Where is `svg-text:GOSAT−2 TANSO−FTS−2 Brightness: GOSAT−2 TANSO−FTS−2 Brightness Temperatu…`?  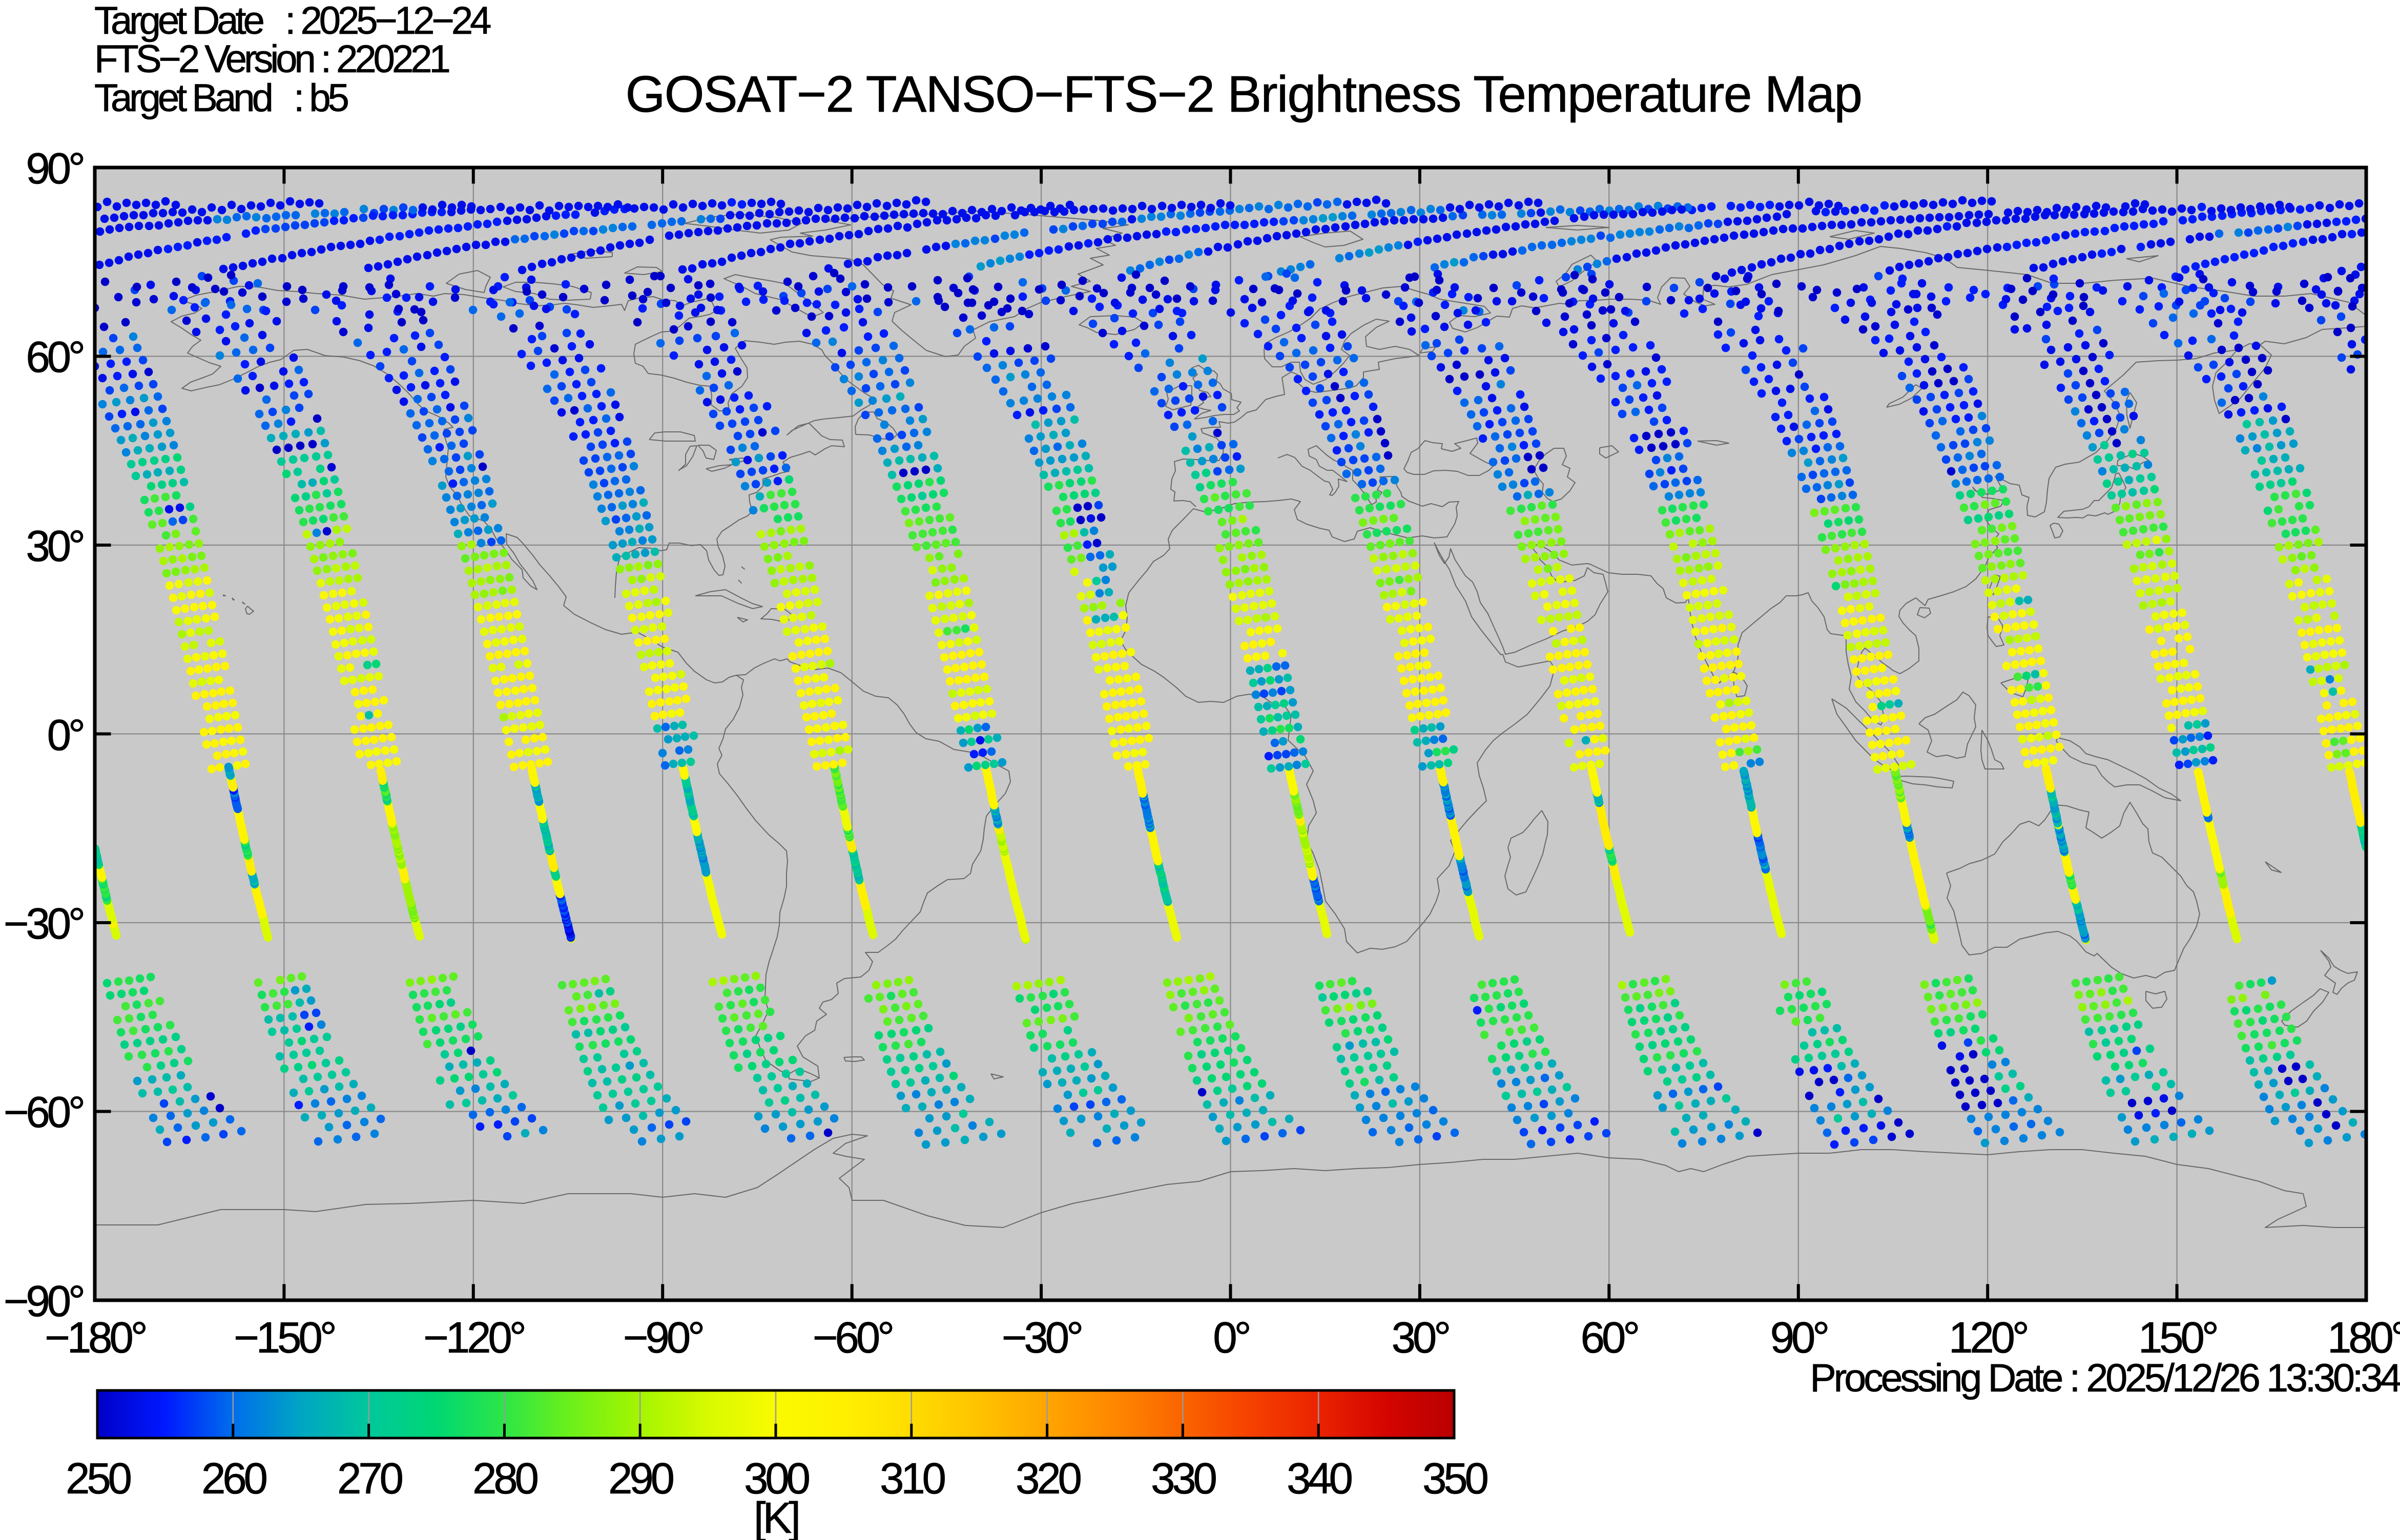
svg-text:GOSAT−2 TANSO−FTS−2 Brightness: GOSAT−2 TANSO−FTS−2 Brightness Temperatu… is located at coordinates (1244, 94).